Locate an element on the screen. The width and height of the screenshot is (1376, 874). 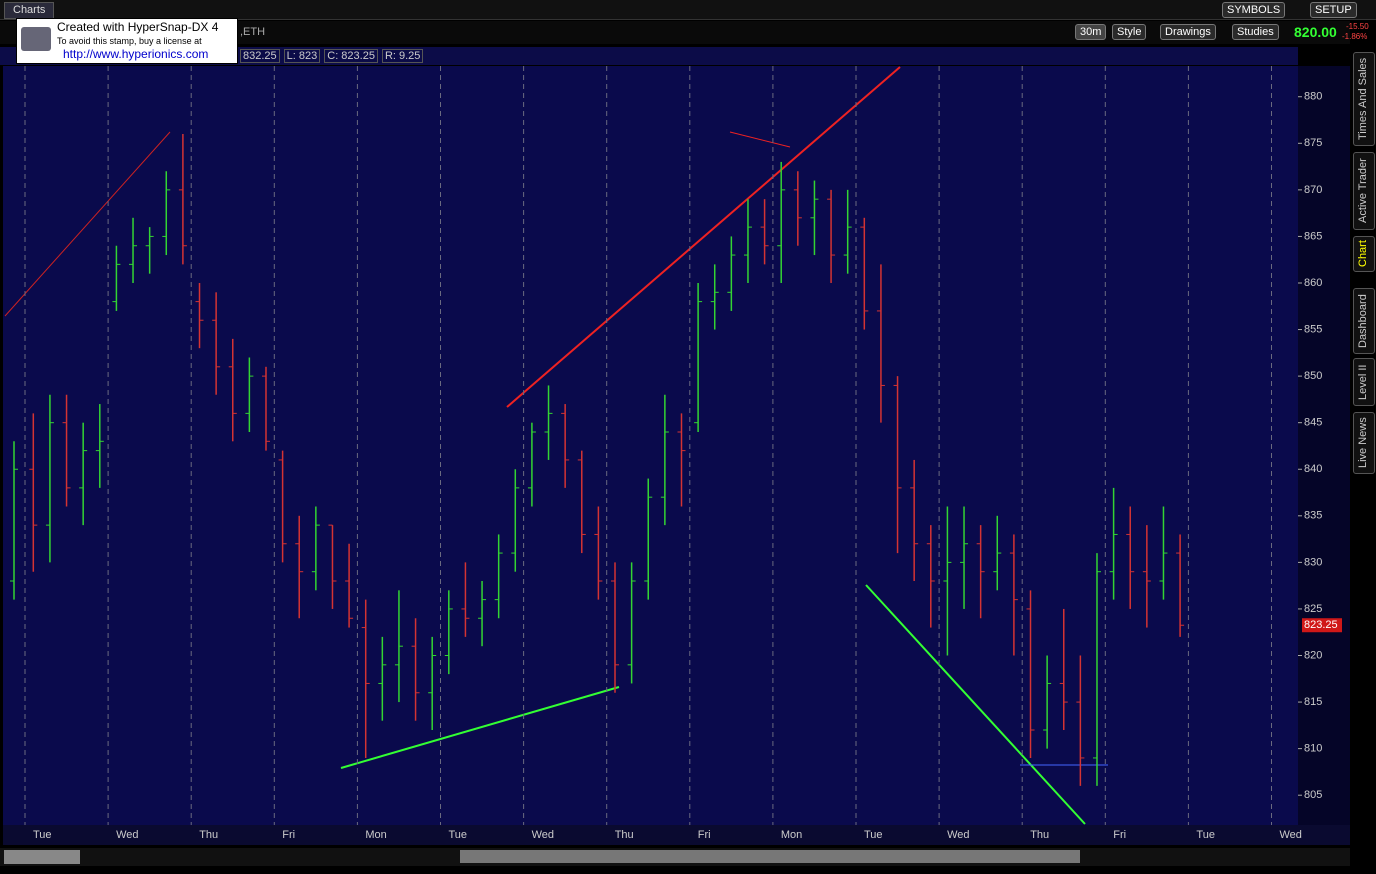
y-tick-label: 810 is located at coordinates (1313, 749).